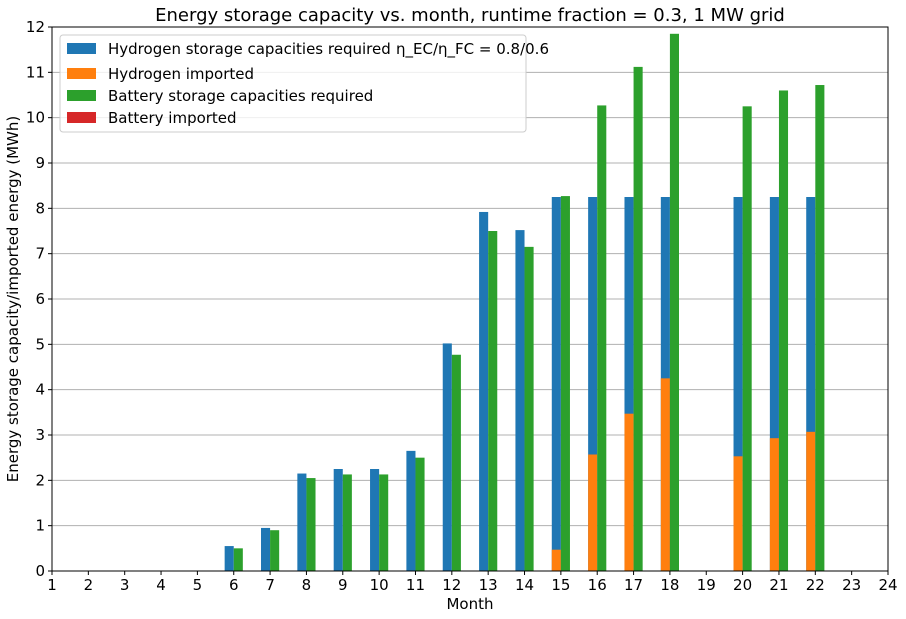  Describe the element at coordinates (40, 344) in the screenshot. I see `y-tick-label: 5` at that location.